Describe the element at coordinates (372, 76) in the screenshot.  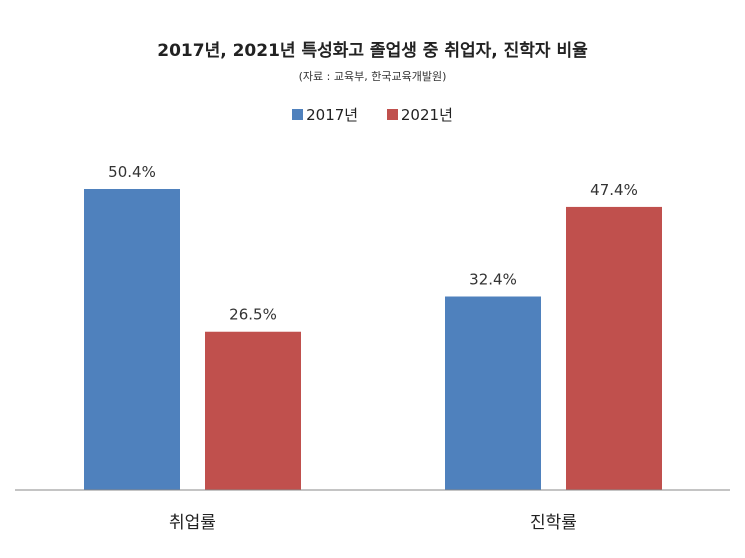
I see `chart-subtitle: (자료 : 교육부, 한국교육개발원)` at that location.